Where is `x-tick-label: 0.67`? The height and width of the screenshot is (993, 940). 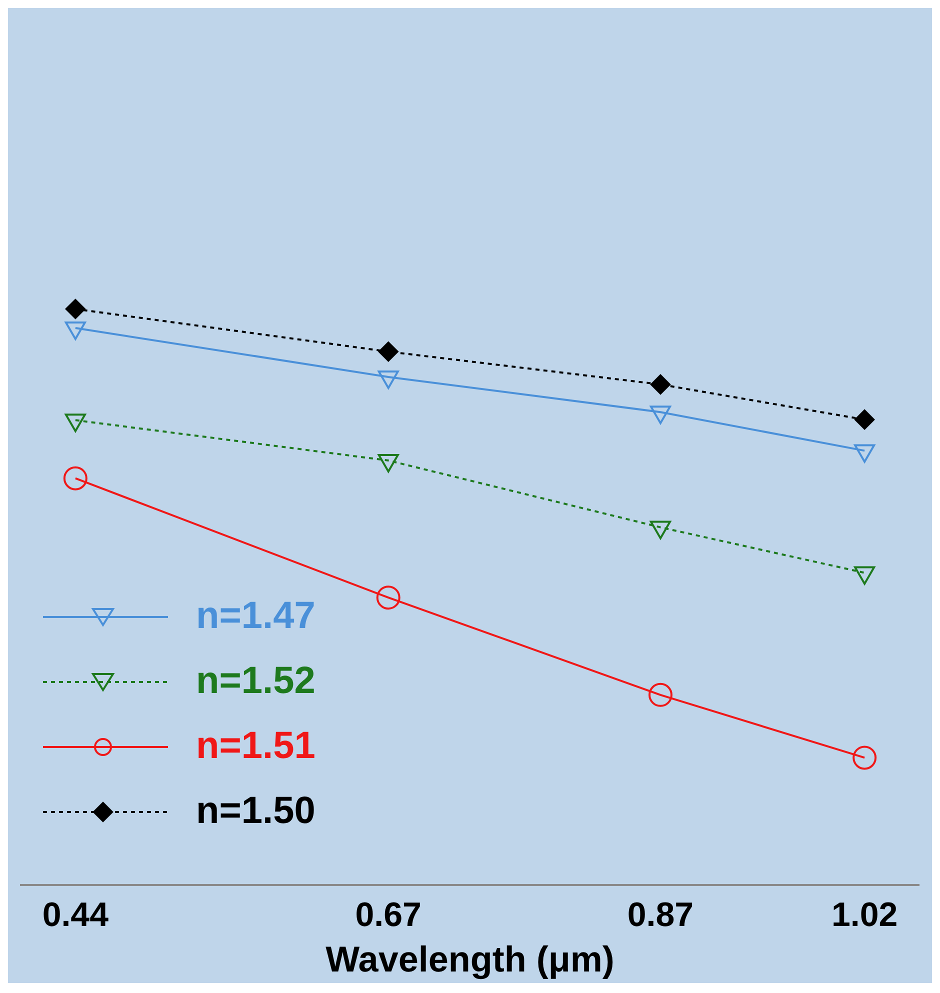
x-tick-label: 0.67 is located at coordinates (388, 915).